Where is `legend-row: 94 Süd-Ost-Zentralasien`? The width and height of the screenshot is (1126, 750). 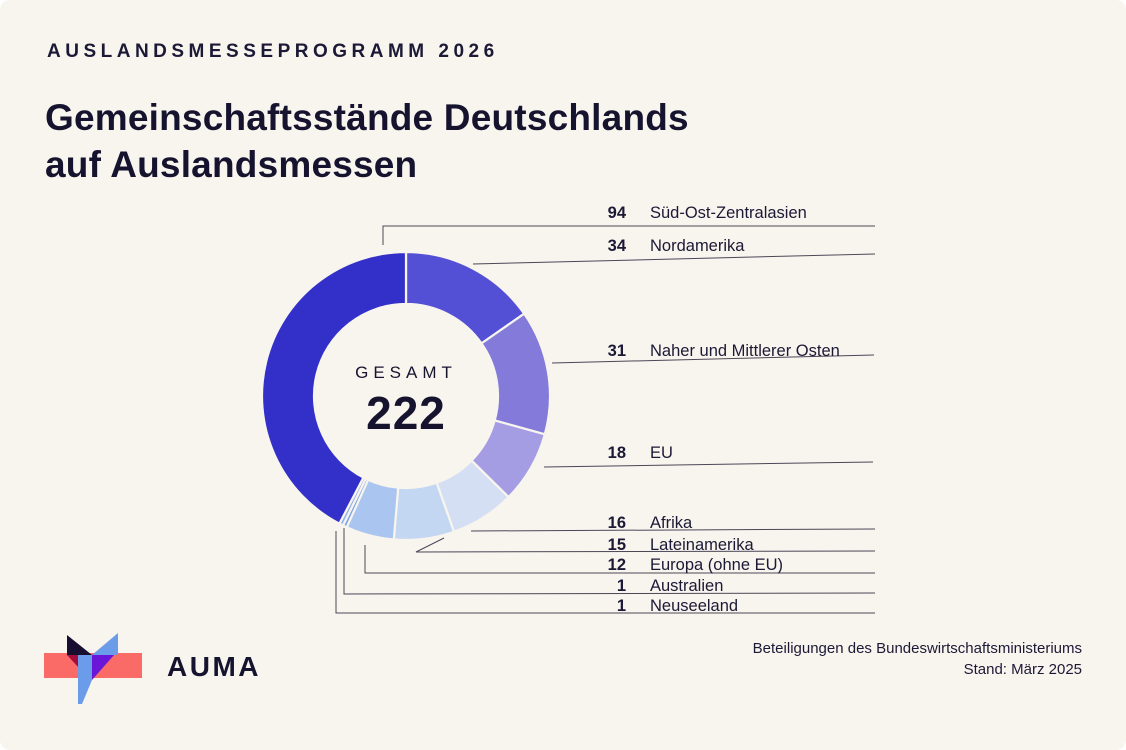
legend-row: 94 Süd-Ost-Zentralasien is located at coordinates (725, 213).